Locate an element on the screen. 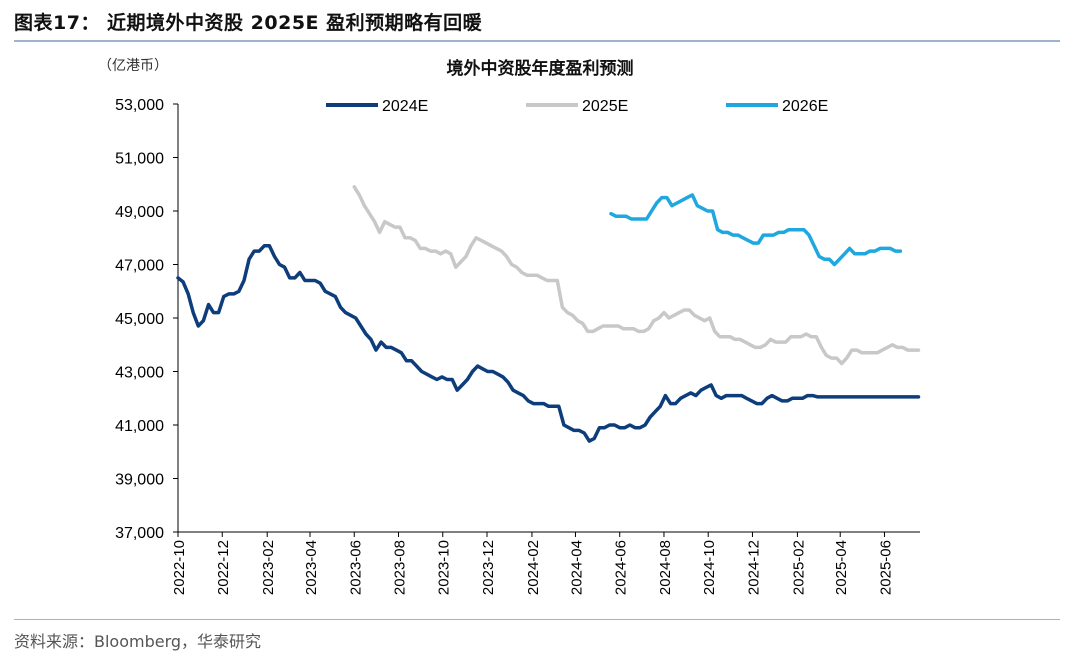 The image size is (1080, 659). x-tick-label: 2022-10 is located at coordinates (179, 567).